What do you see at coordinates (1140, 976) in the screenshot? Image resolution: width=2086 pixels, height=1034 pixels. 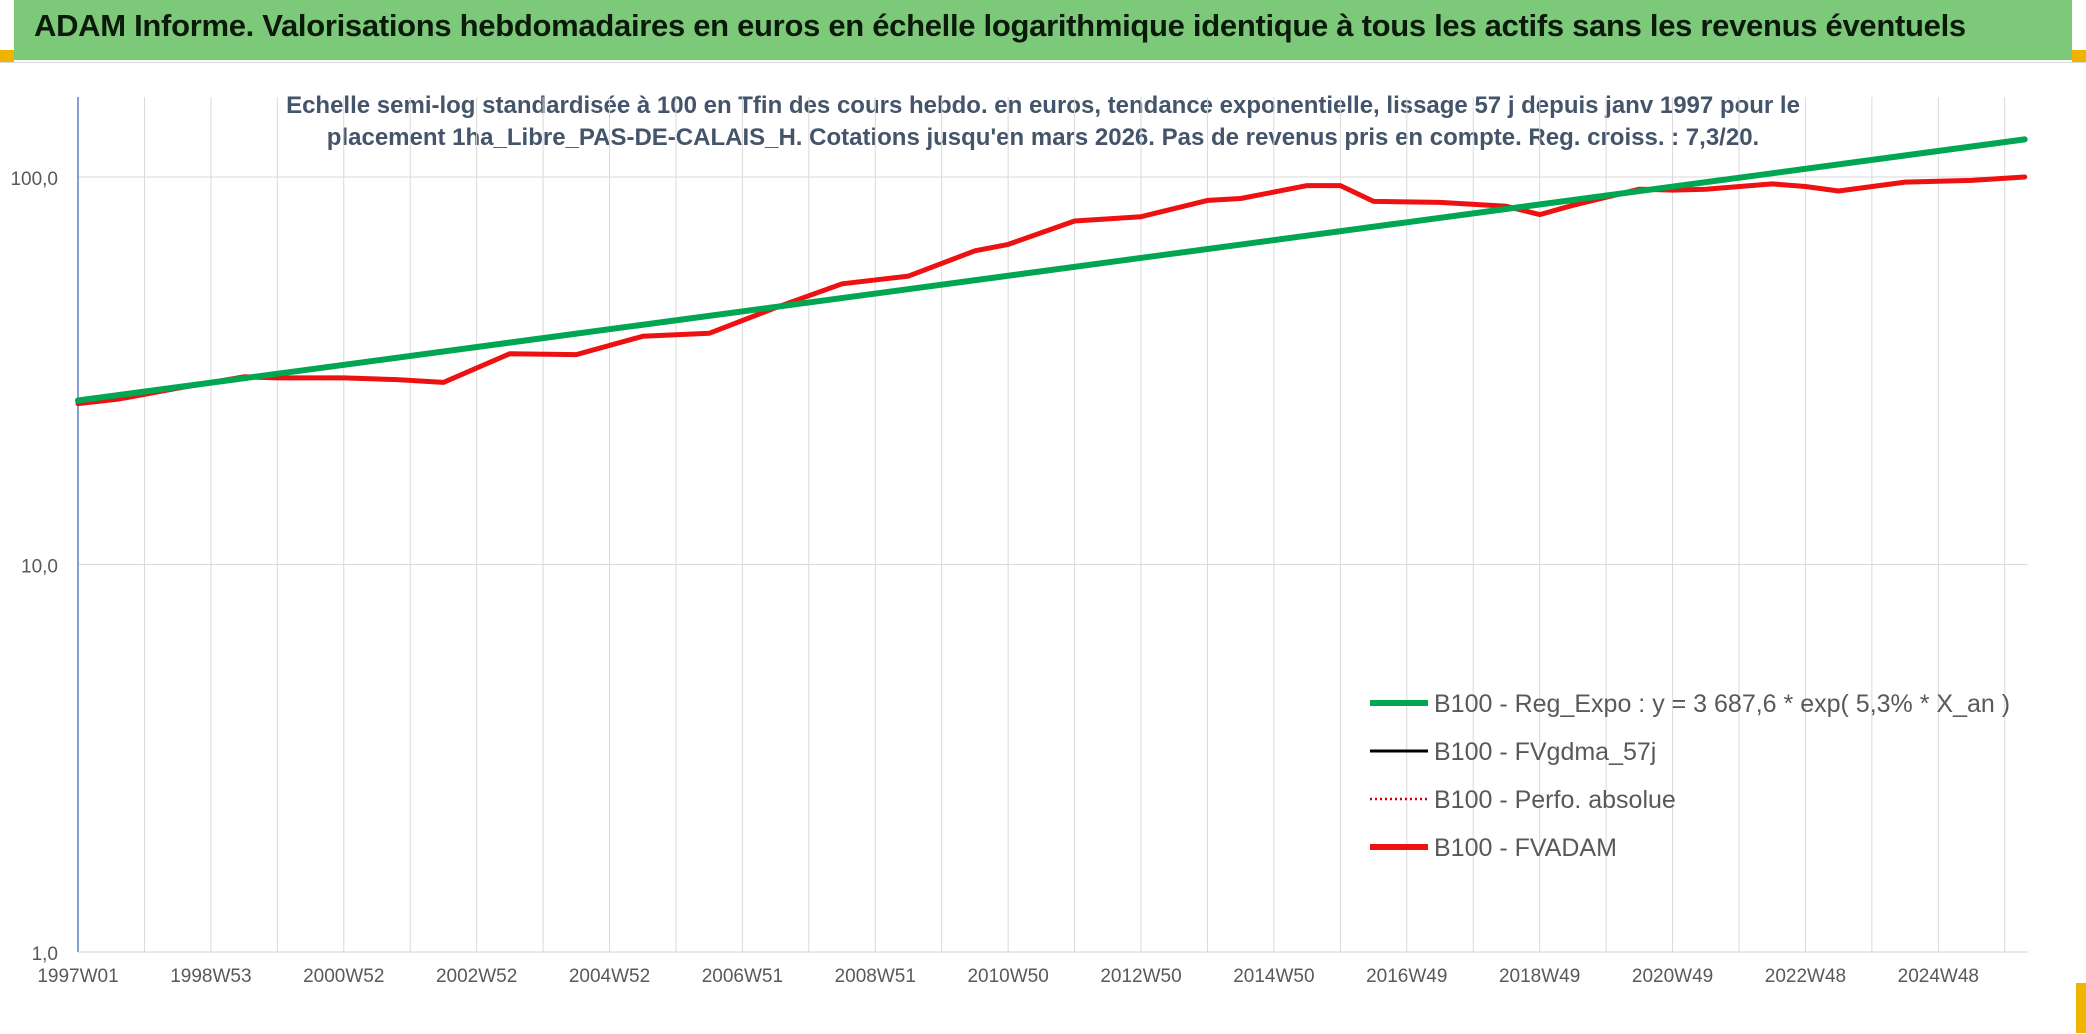 I see `x-tick-label: 2012W50` at bounding box center [1140, 976].